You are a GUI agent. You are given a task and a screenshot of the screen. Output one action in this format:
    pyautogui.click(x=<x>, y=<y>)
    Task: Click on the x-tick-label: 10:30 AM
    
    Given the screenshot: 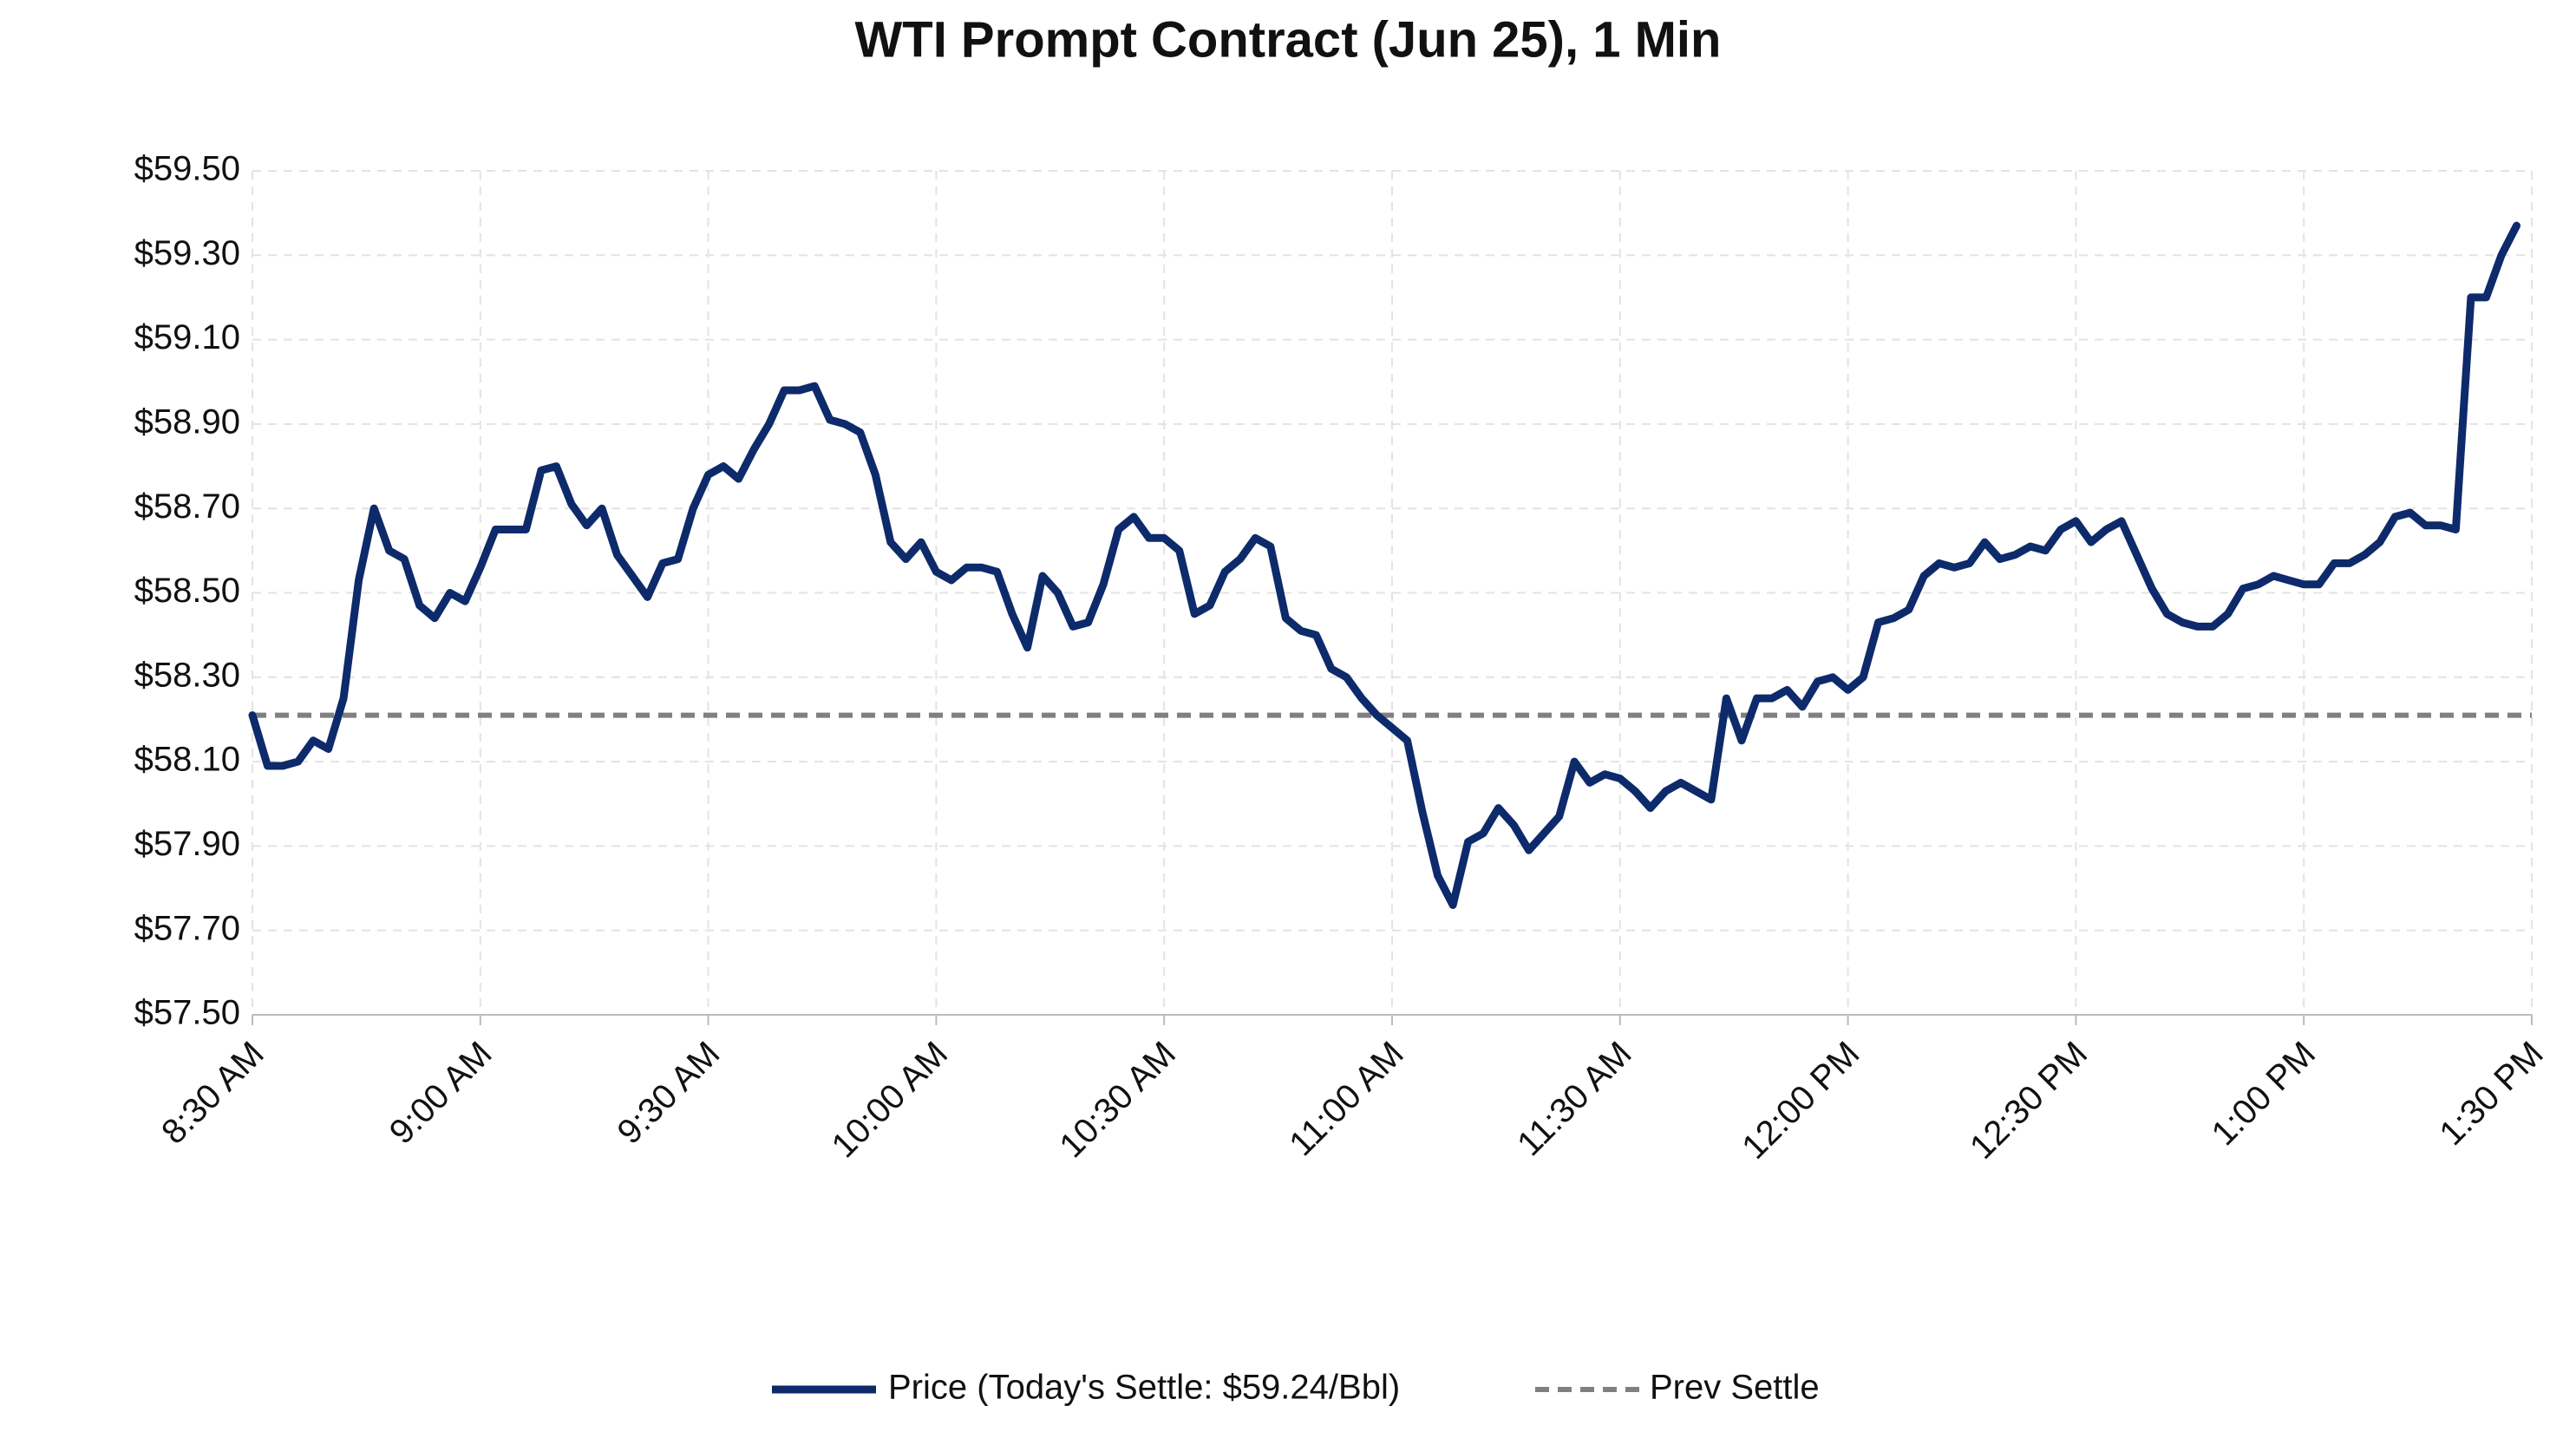 What is the action you would take?
    pyautogui.click(x=1117, y=1101)
    